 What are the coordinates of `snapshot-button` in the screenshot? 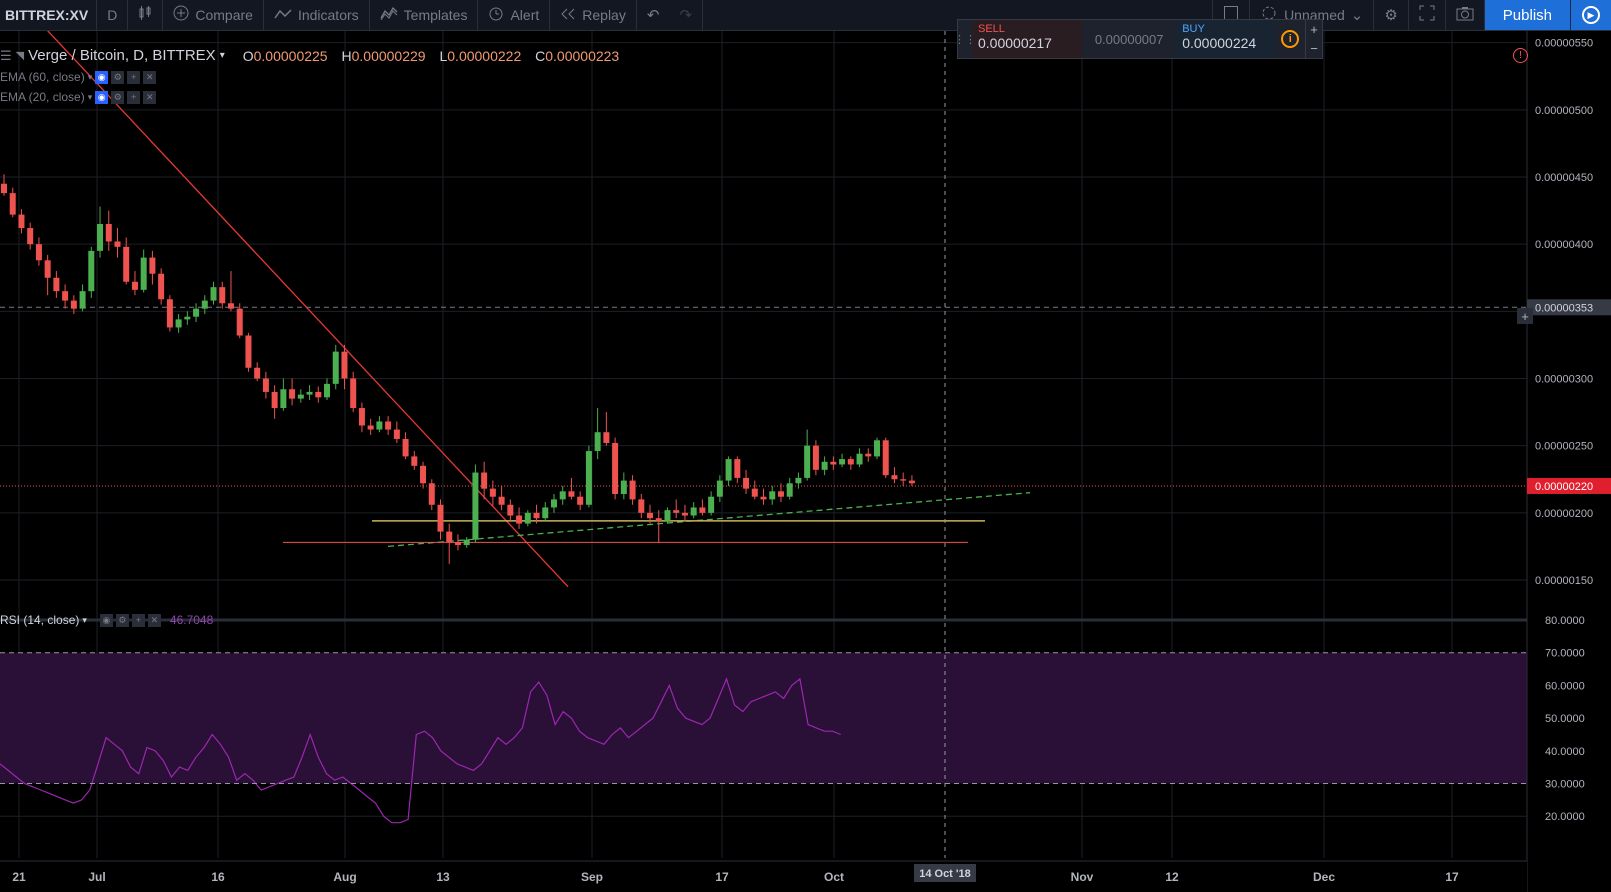 It's located at (1465, 15).